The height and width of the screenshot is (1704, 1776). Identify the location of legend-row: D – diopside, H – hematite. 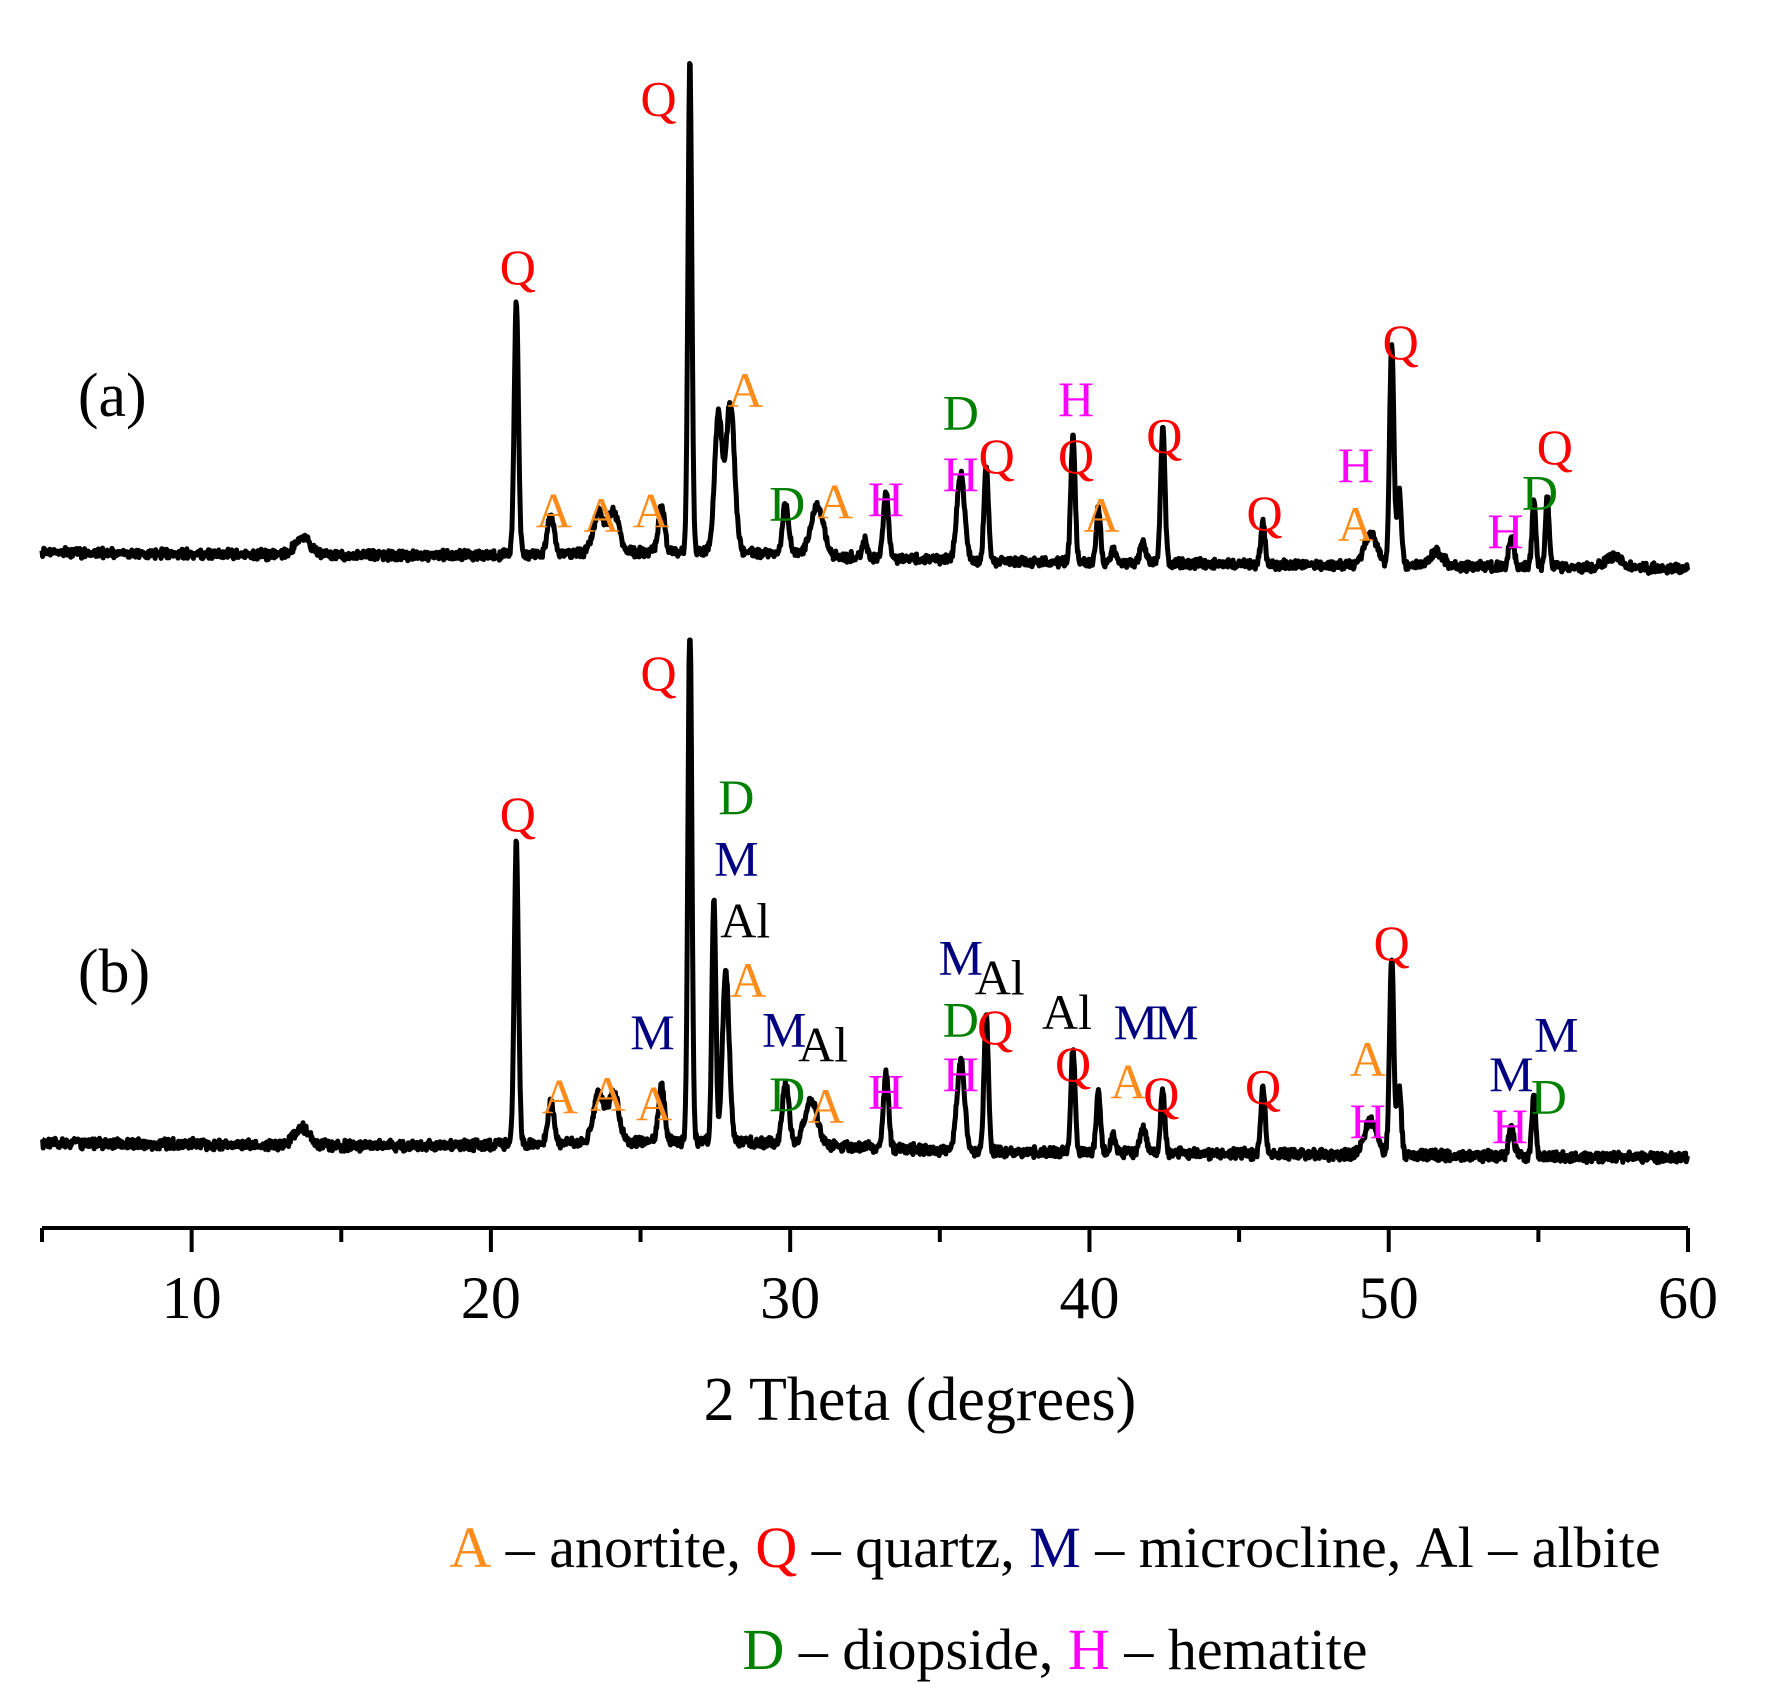
(1054, 1649).